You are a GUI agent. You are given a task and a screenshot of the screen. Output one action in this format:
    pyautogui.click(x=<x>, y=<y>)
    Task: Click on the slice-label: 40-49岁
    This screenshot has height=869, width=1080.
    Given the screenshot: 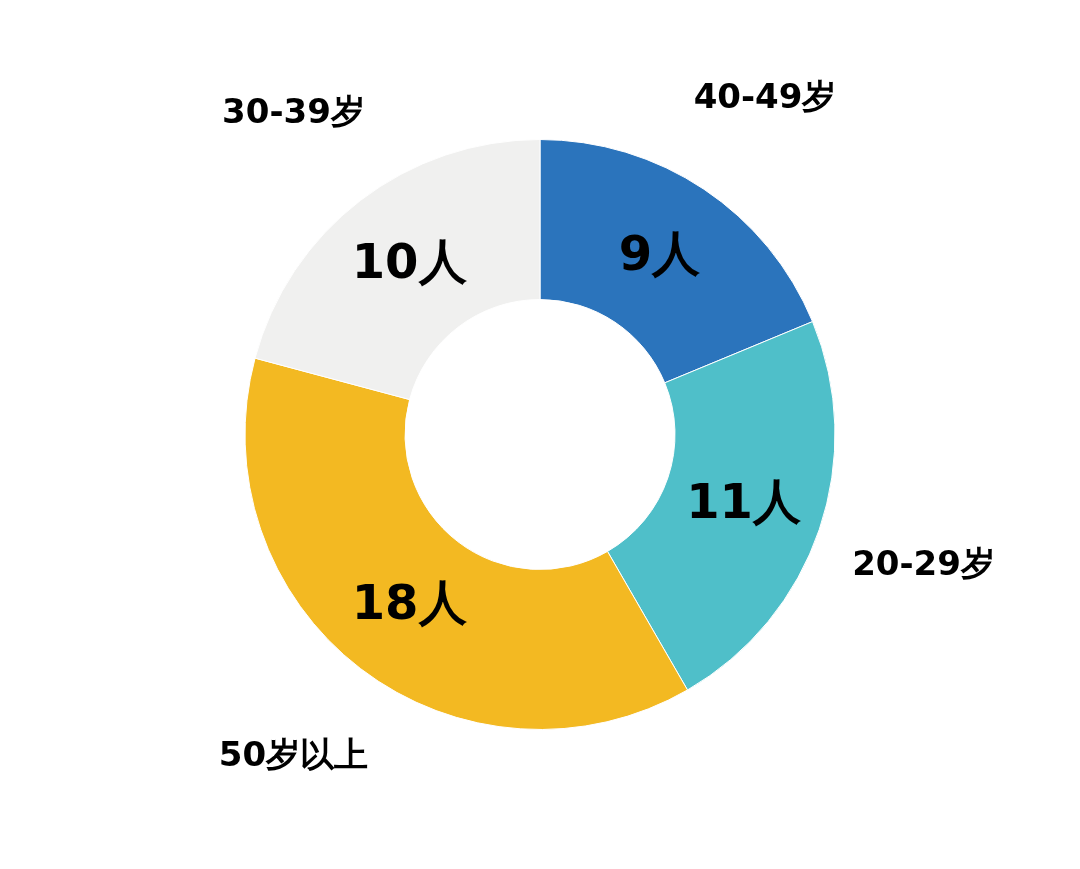 What is the action you would take?
    pyautogui.click(x=765, y=95)
    